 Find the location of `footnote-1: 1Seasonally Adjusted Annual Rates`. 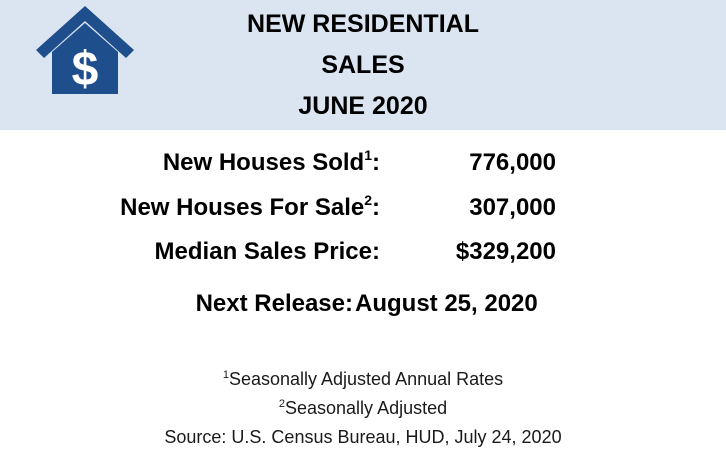

footnote-1: 1Seasonally Adjusted Annual Rates is located at coordinates (363, 379).